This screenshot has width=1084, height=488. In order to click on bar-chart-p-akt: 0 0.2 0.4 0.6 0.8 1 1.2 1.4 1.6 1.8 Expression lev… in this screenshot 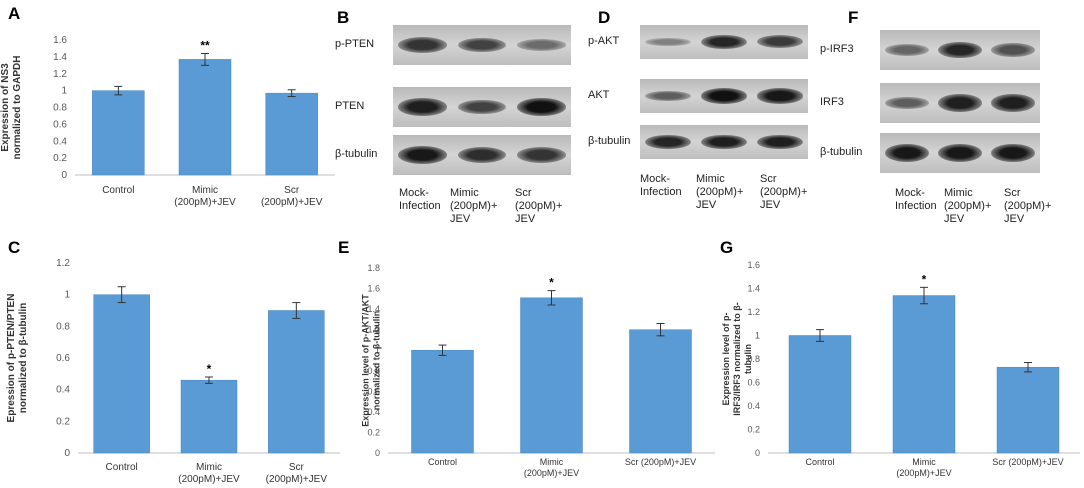, I will do `click(538, 370)`.